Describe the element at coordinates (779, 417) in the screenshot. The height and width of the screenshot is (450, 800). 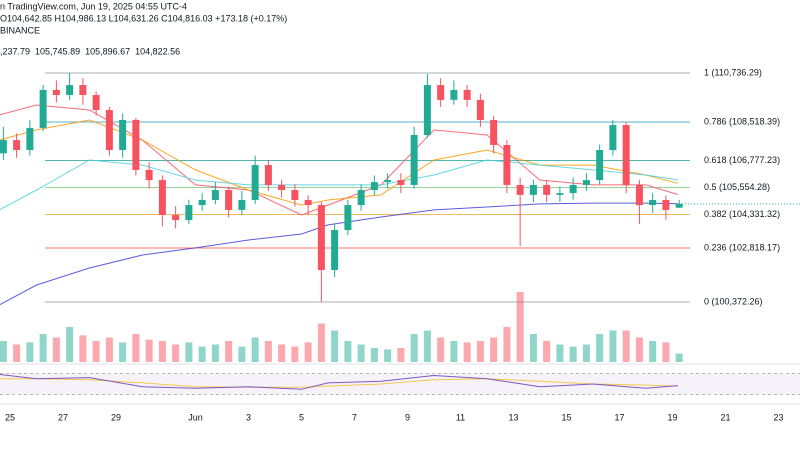
I see `x-tick-label: 23` at that location.